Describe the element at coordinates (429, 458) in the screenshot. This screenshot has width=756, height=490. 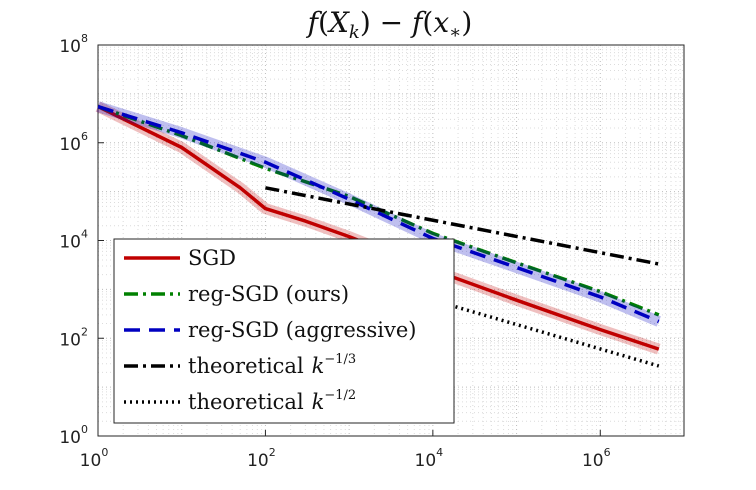
I see `x-tick-label: 10⁴` at that location.